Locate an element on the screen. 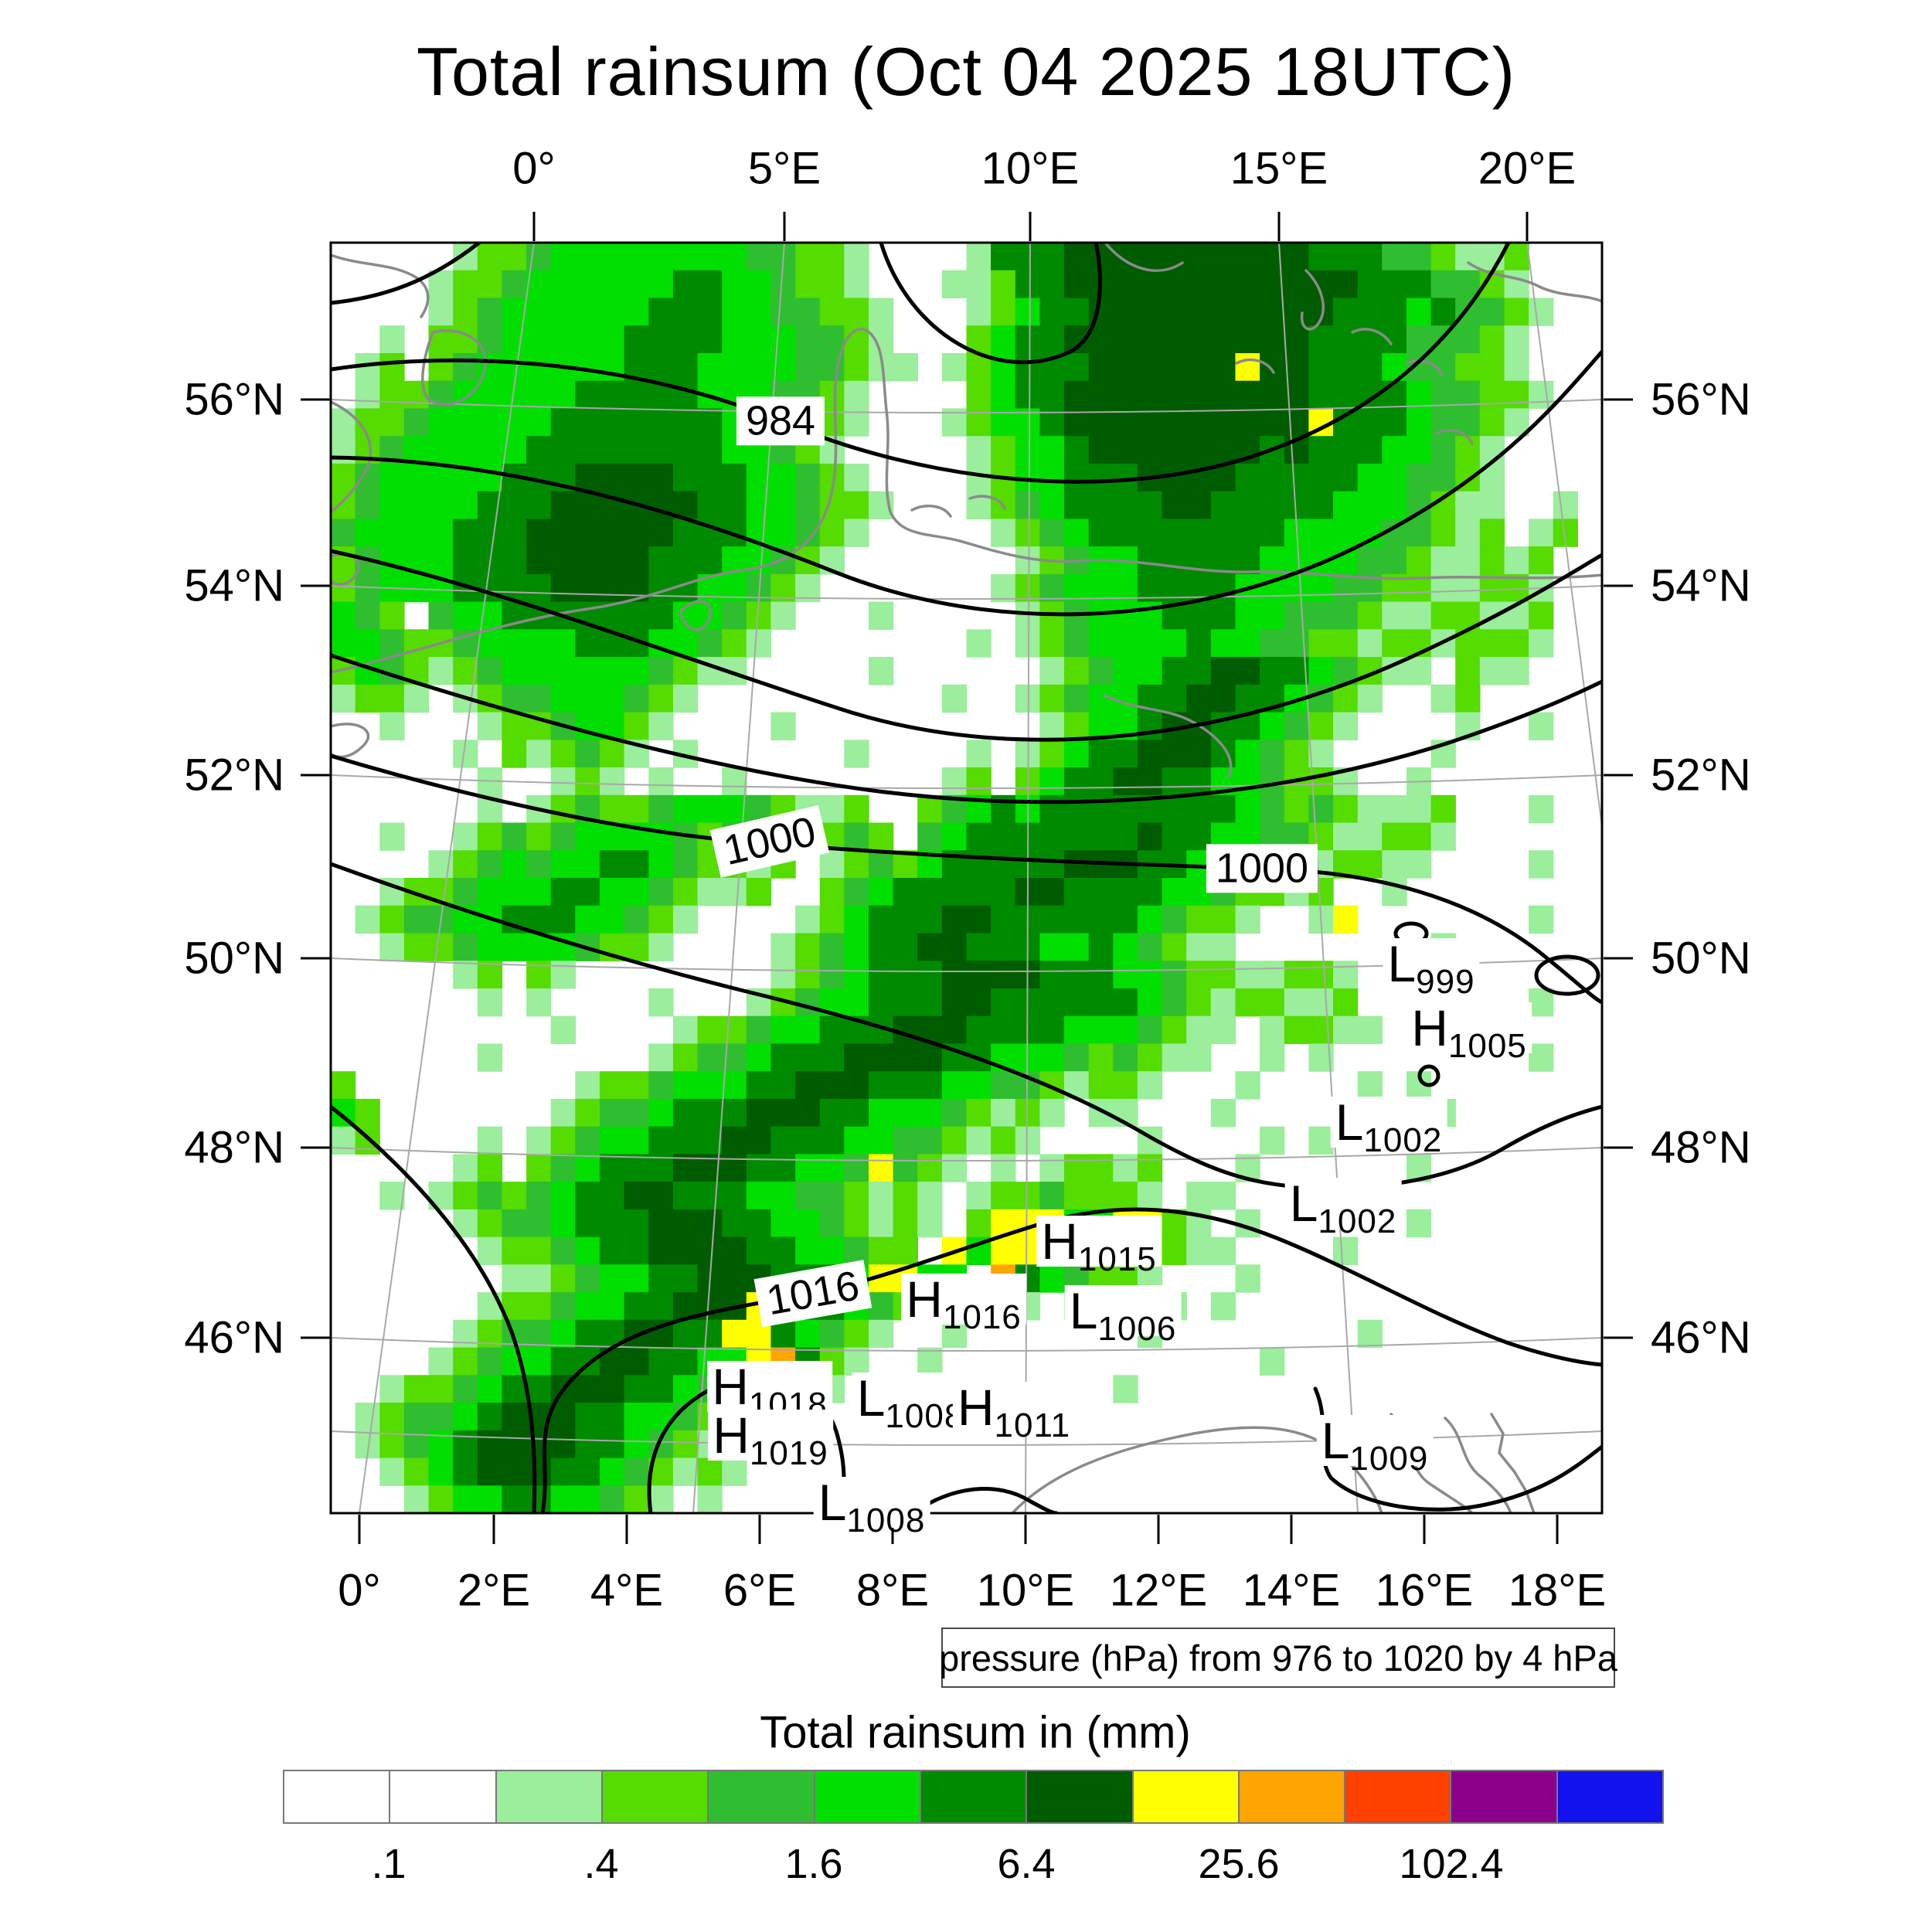 The height and width of the screenshot is (1932, 1932). right-axis-label: 54°N is located at coordinates (1701, 585).